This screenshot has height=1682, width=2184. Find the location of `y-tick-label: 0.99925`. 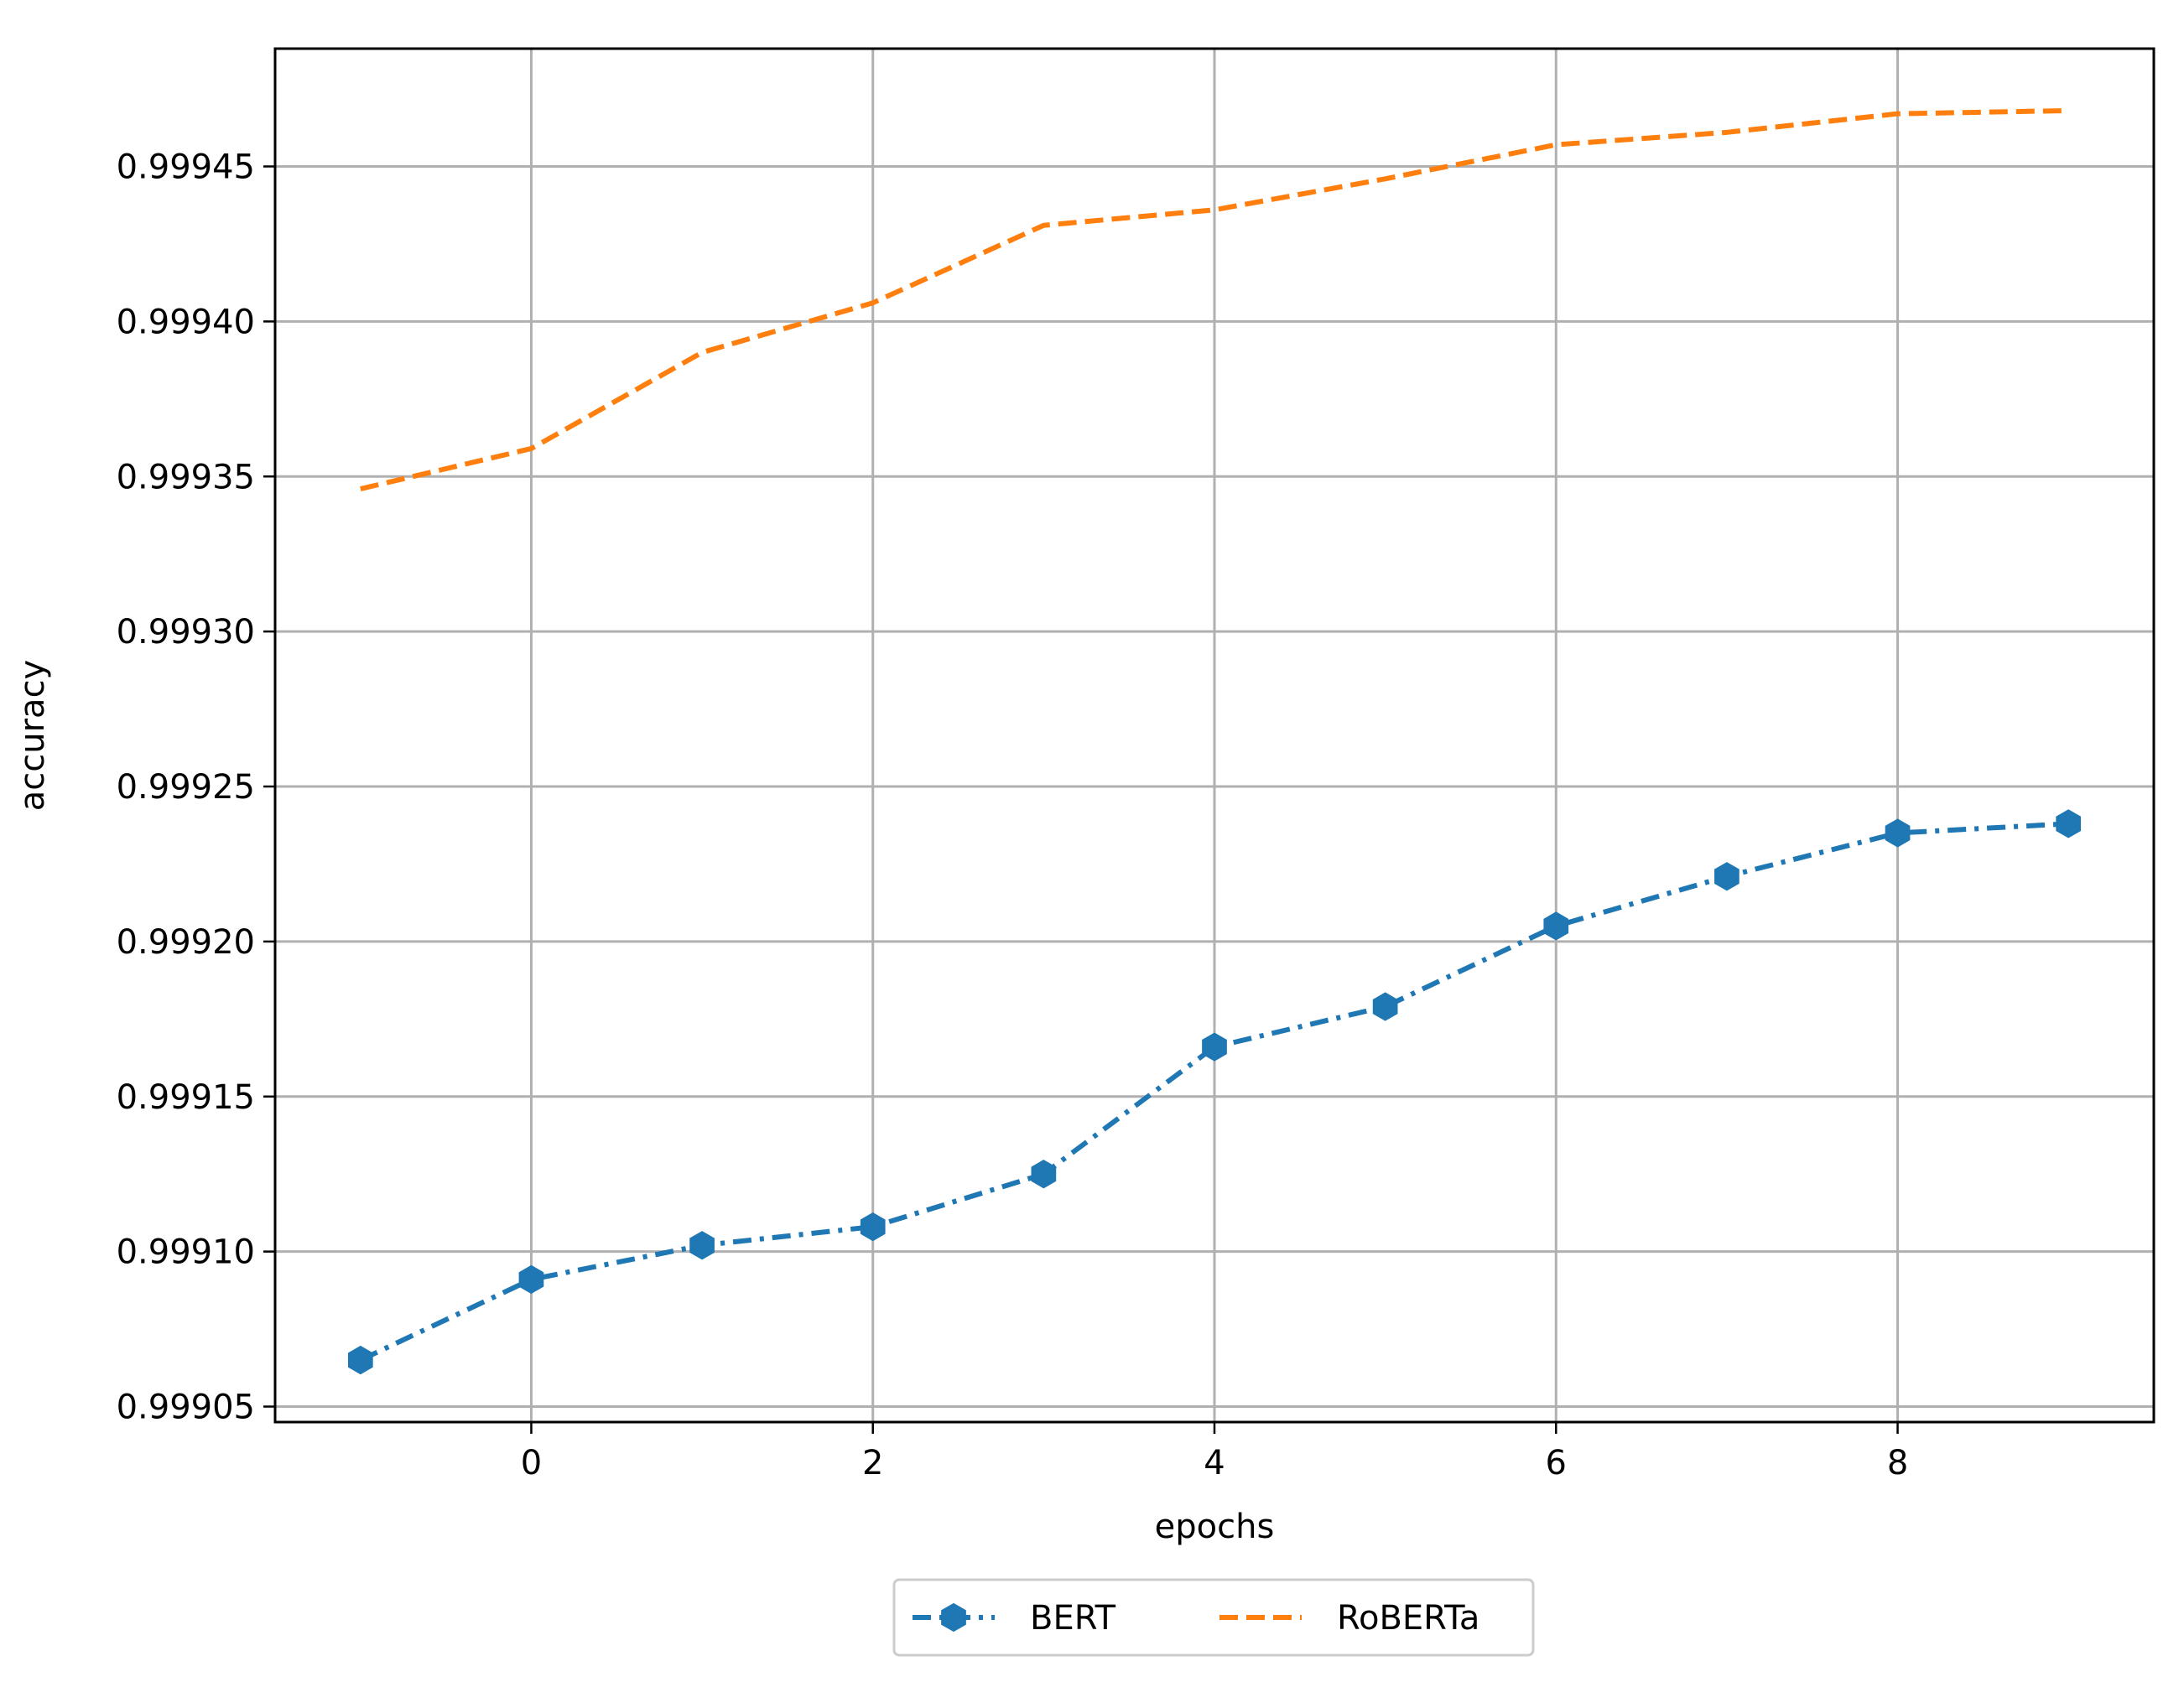

y-tick-label: 0.99925 is located at coordinates (186, 787).